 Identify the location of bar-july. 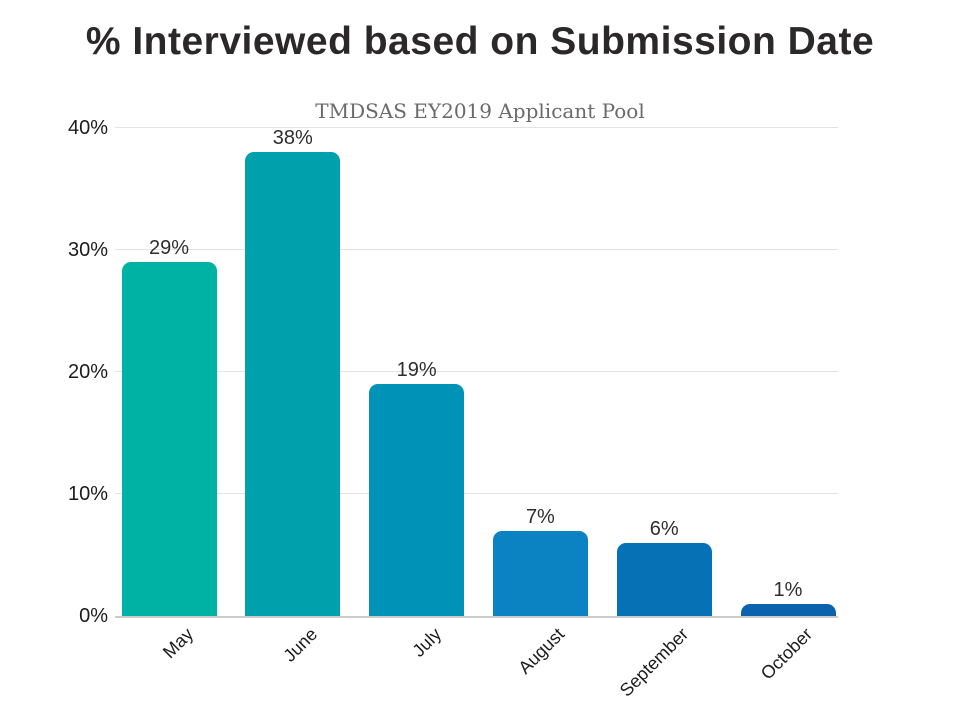
(417, 500).